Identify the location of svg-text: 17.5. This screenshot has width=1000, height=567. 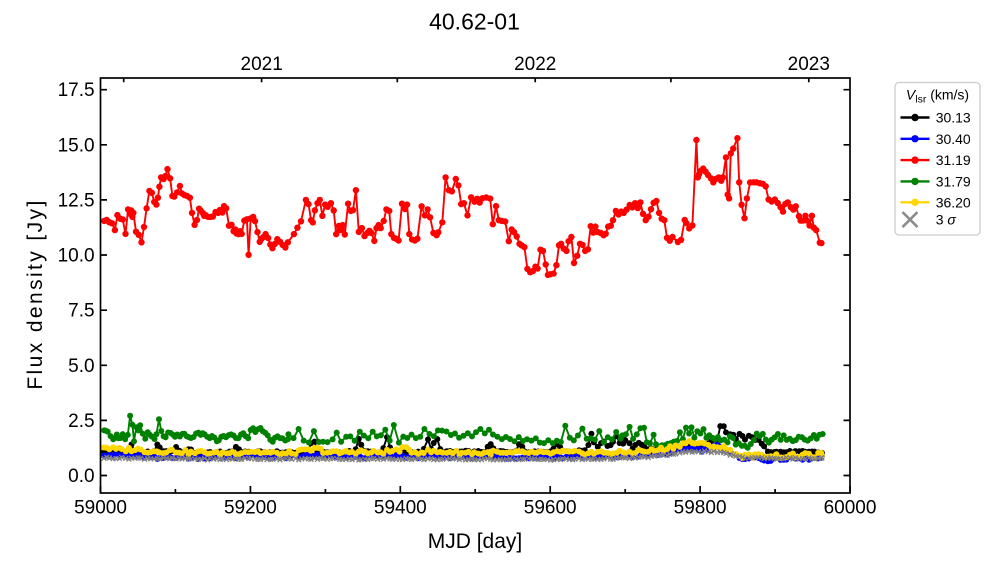
(76, 90).